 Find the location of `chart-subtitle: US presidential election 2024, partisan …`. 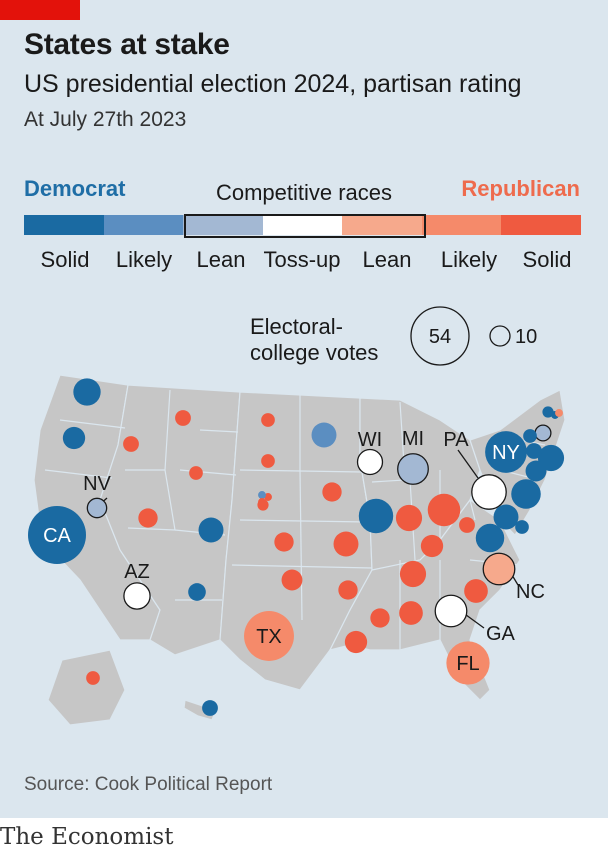

chart-subtitle: US presidential election 2024, partisan … is located at coordinates (273, 84).